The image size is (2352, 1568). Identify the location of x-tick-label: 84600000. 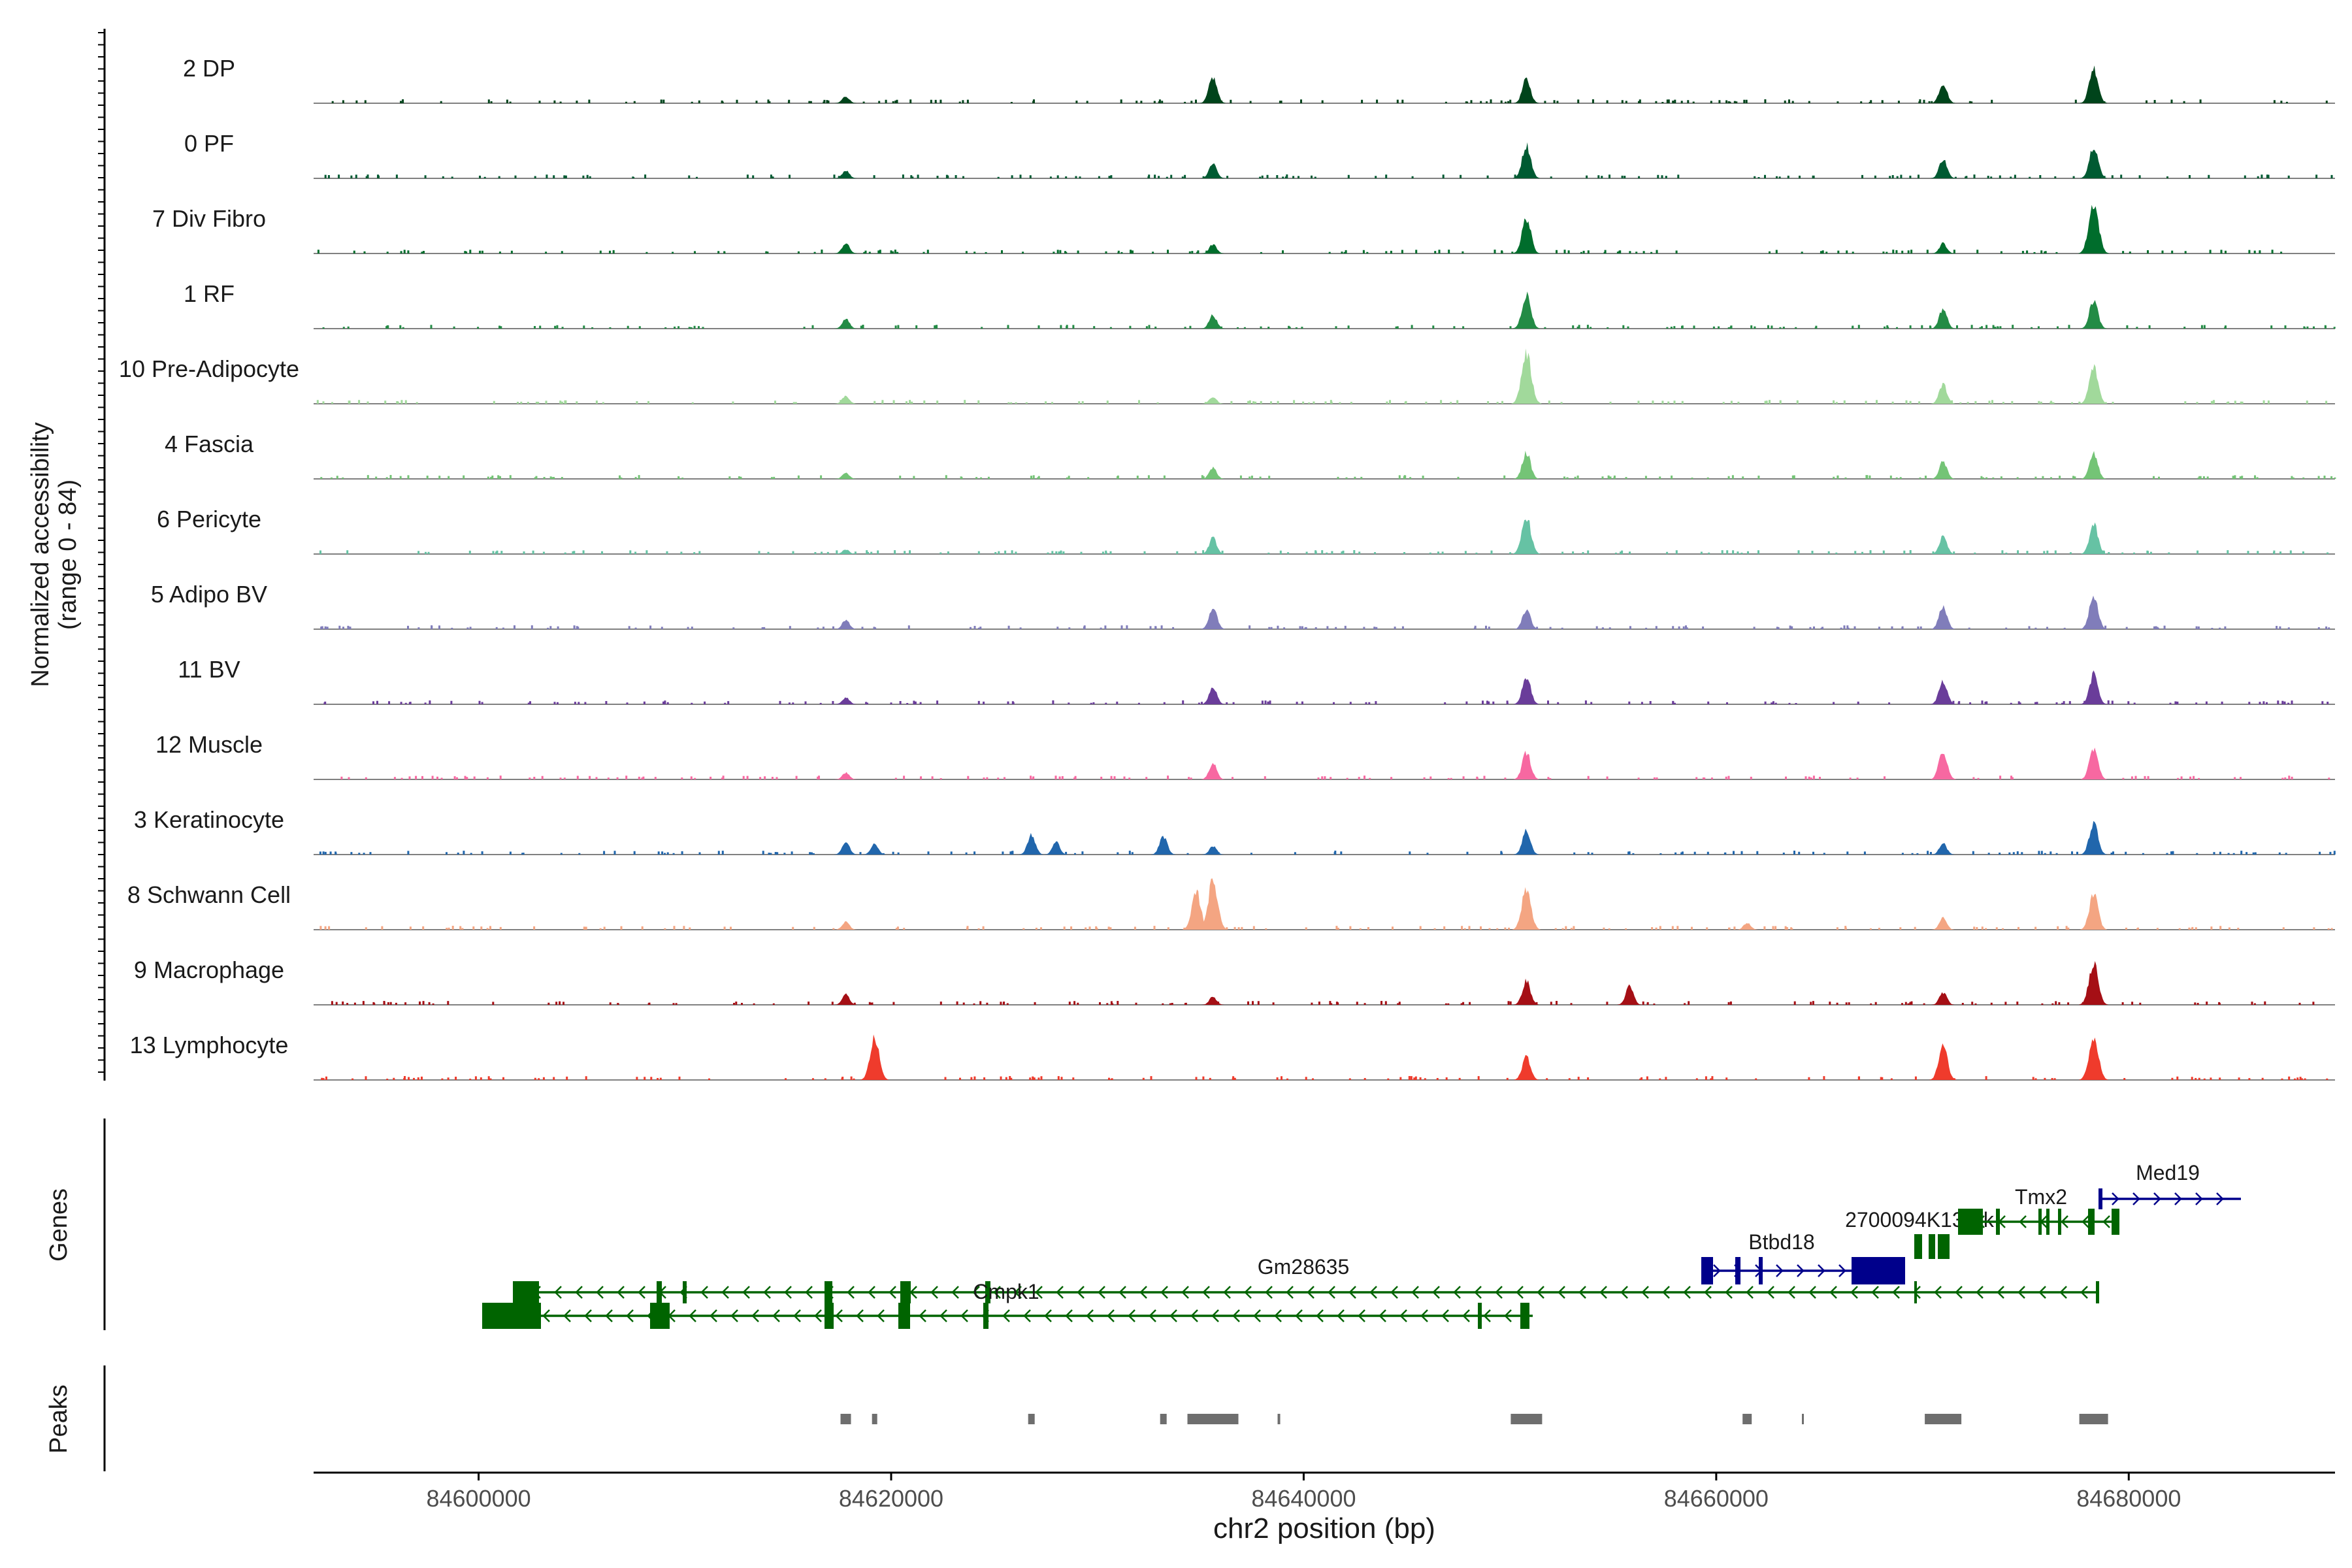
(478, 1498).